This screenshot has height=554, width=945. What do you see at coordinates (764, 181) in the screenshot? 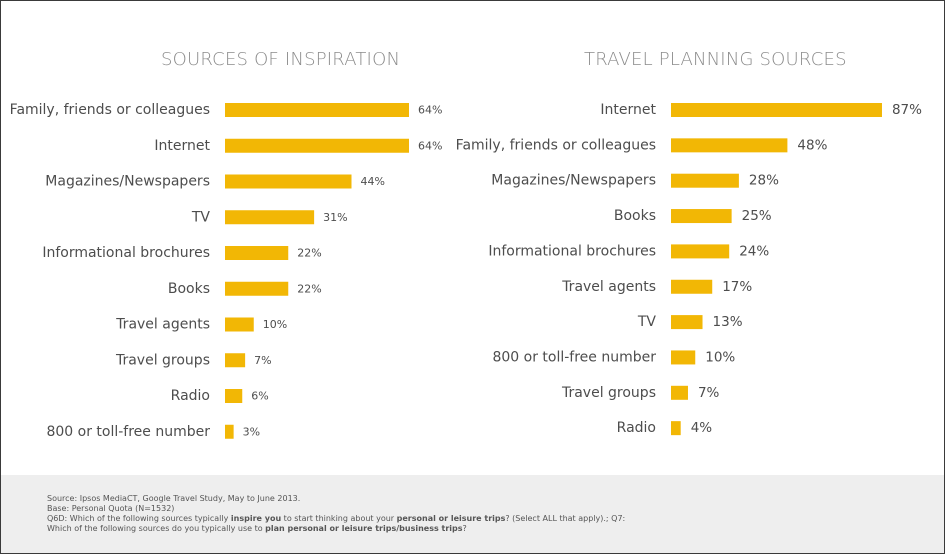
I see `value-label: 28%` at bounding box center [764, 181].